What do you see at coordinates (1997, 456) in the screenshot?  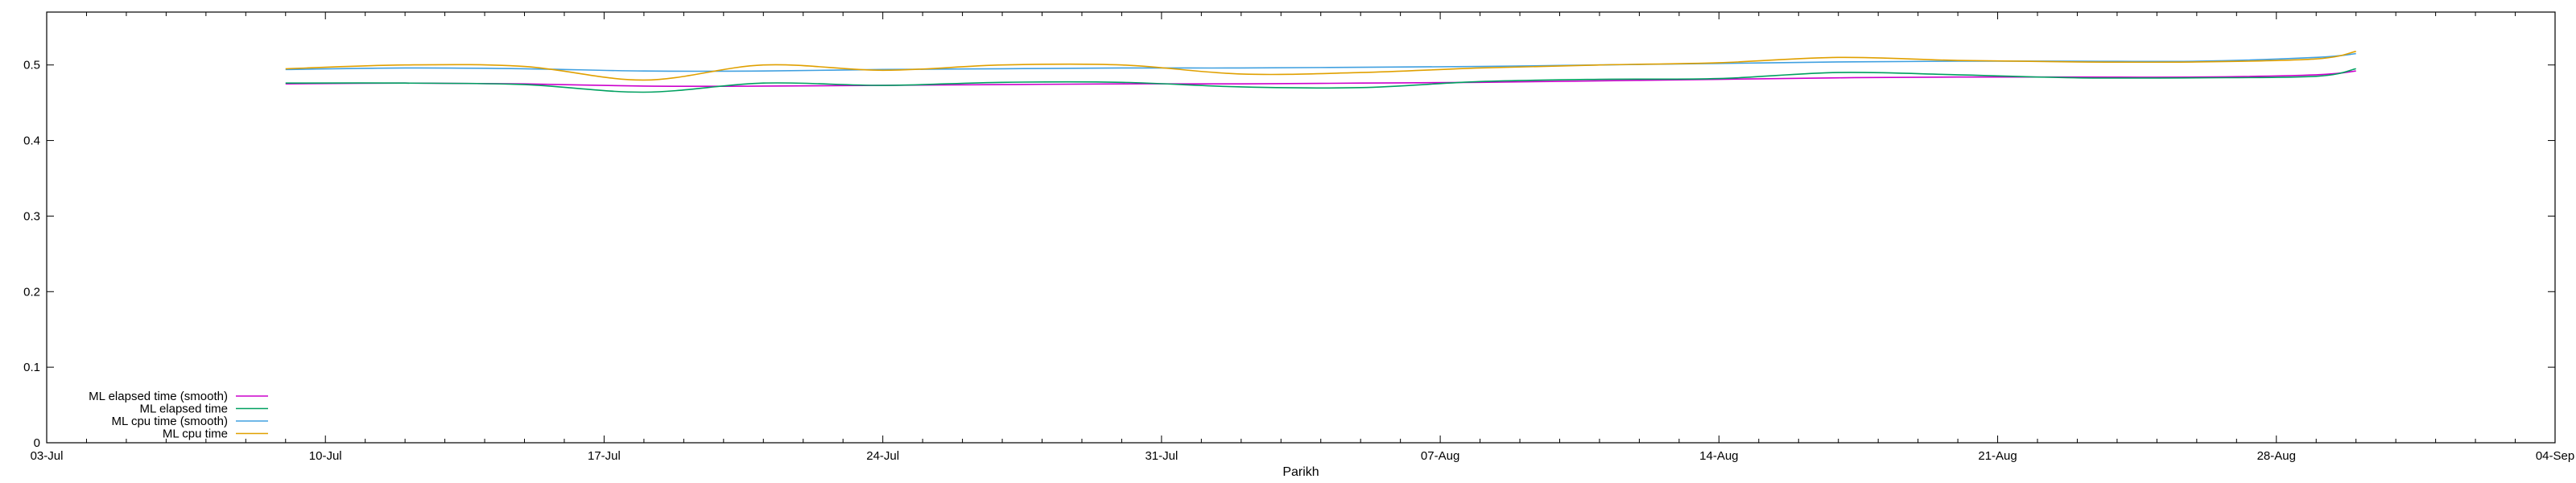 I see `x-tick-label: 21-Aug` at bounding box center [1997, 456].